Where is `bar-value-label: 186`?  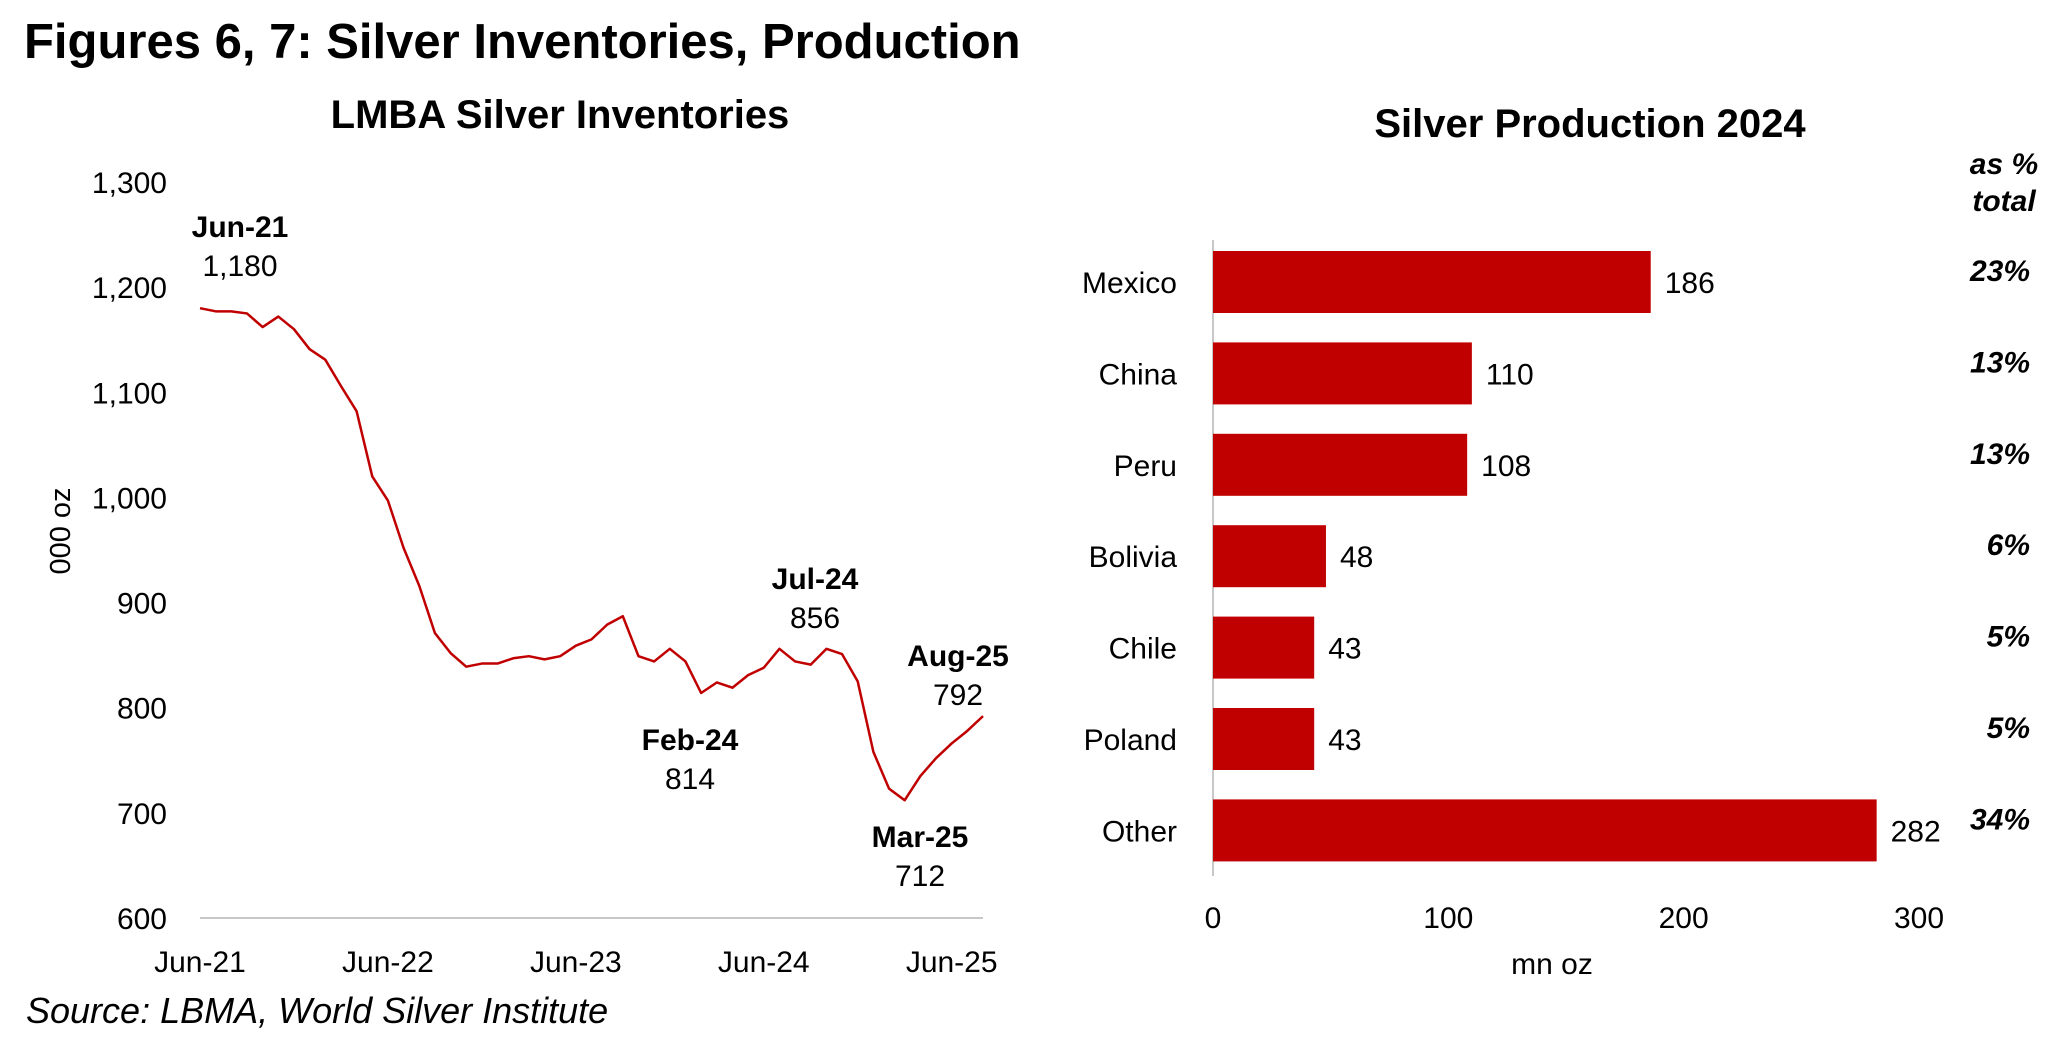 bar-value-label: 186 is located at coordinates (1690, 283).